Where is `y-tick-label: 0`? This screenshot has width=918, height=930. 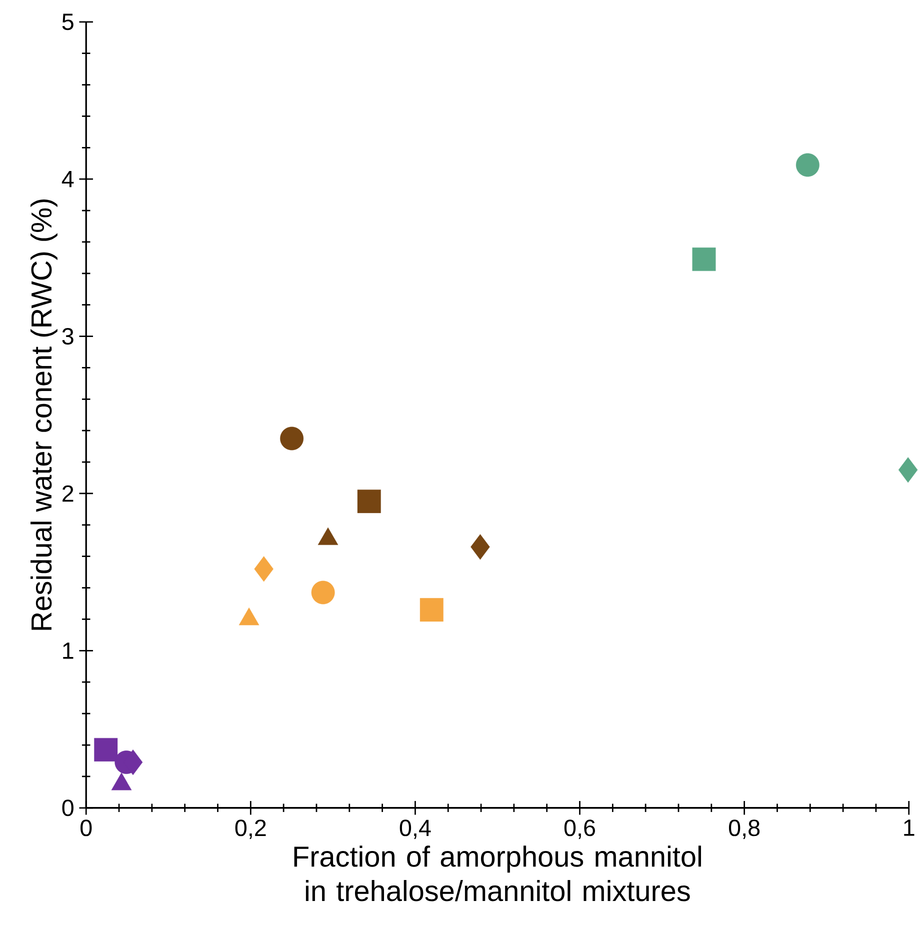 y-tick-label: 0 is located at coordinates (68, 808).